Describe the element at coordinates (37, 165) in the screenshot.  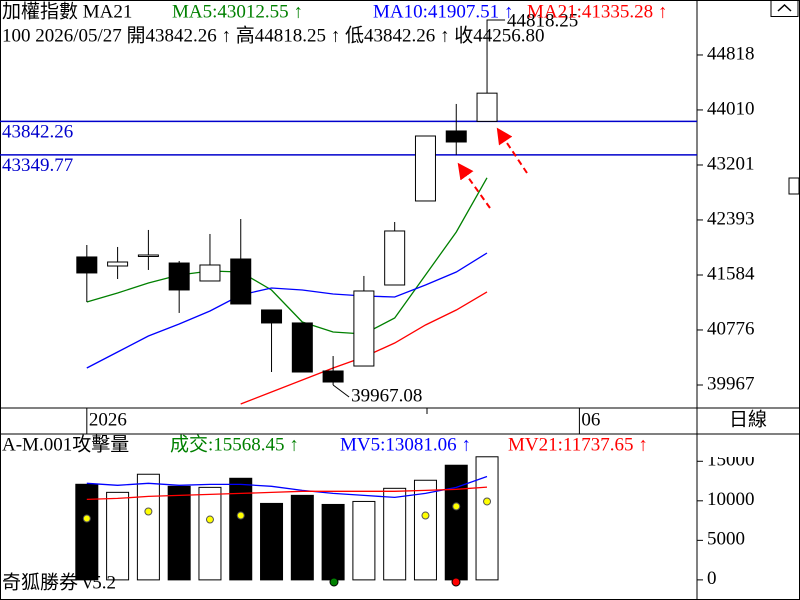
I see `price-line-label: 43349.77` at that location.